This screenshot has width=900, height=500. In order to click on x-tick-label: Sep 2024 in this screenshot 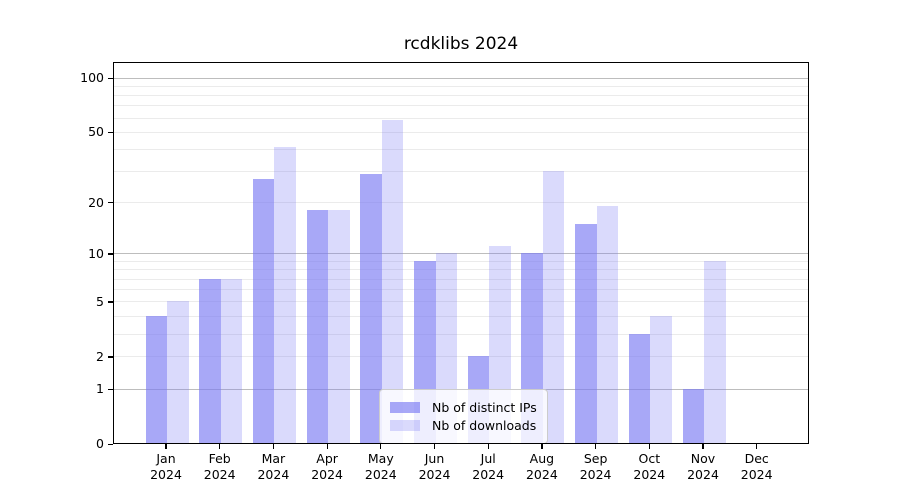, I will do `click(596, 467)`.